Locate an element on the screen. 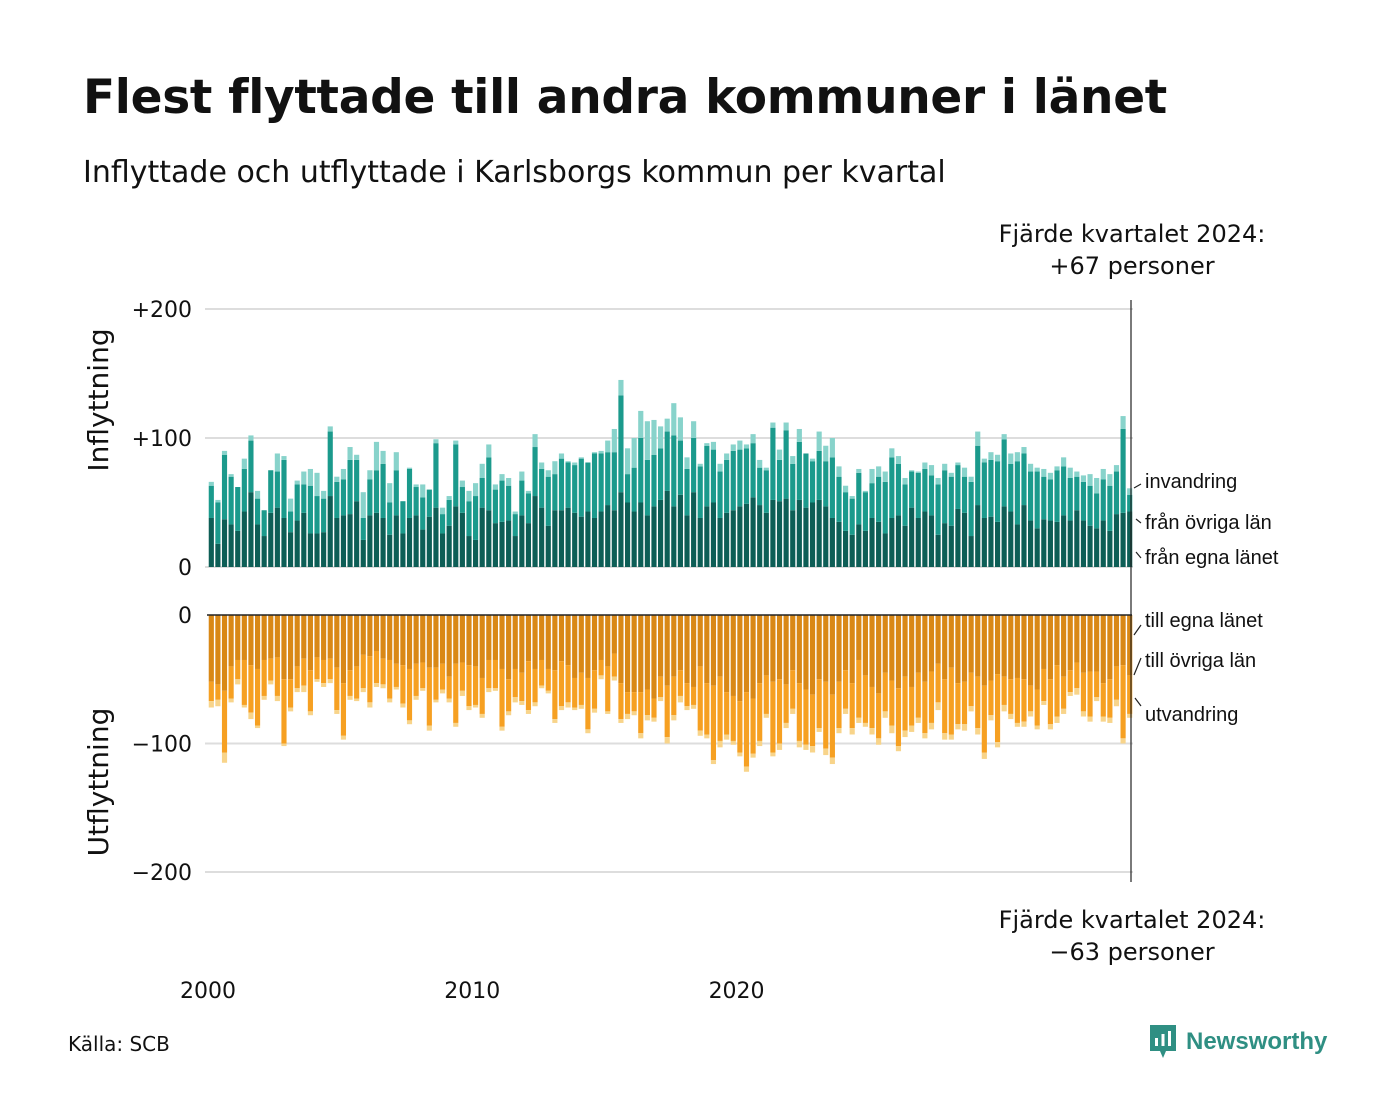 This screenshot has width=1400, height=1120. outflow-y-tick-label: −200 is located at coordinates (162, 873).